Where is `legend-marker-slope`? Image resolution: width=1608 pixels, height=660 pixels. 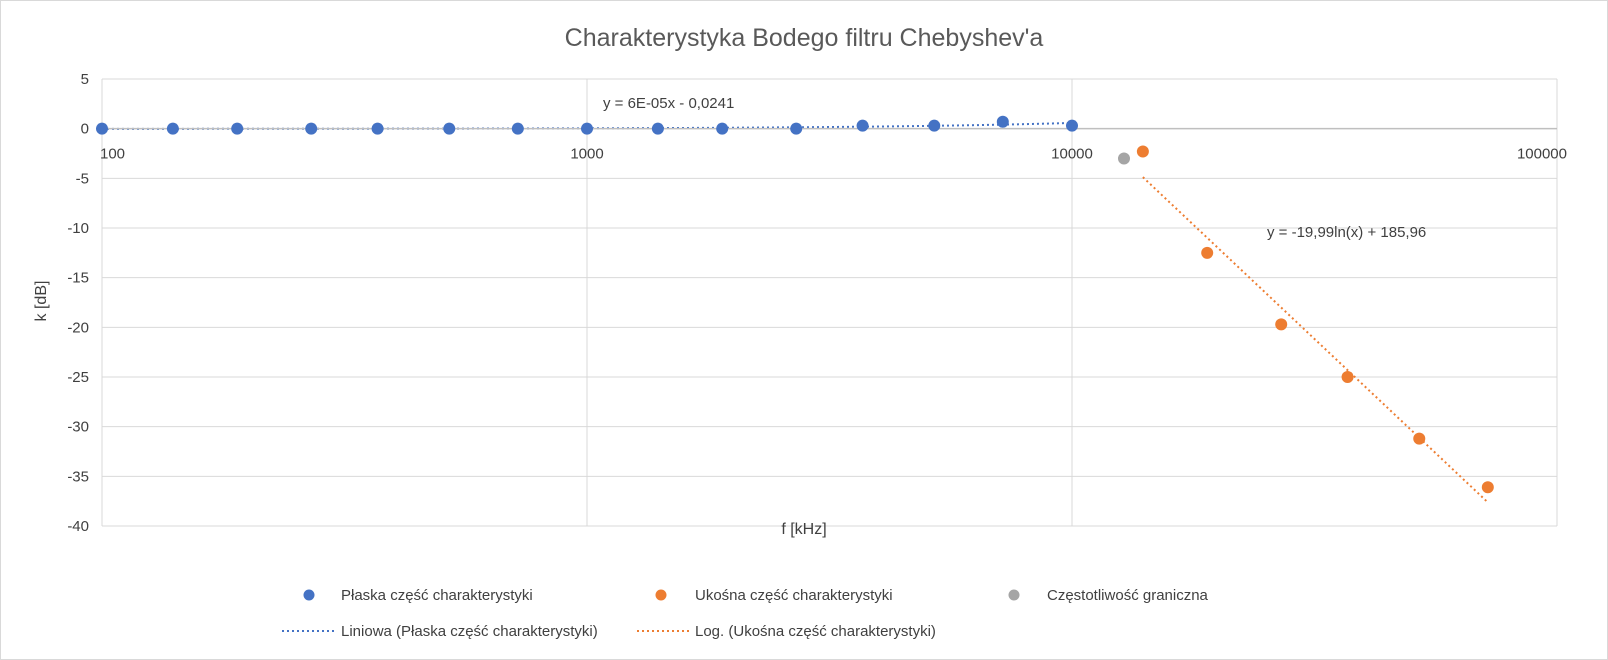
legend-marker-slope is located at coordinates (661, 595).